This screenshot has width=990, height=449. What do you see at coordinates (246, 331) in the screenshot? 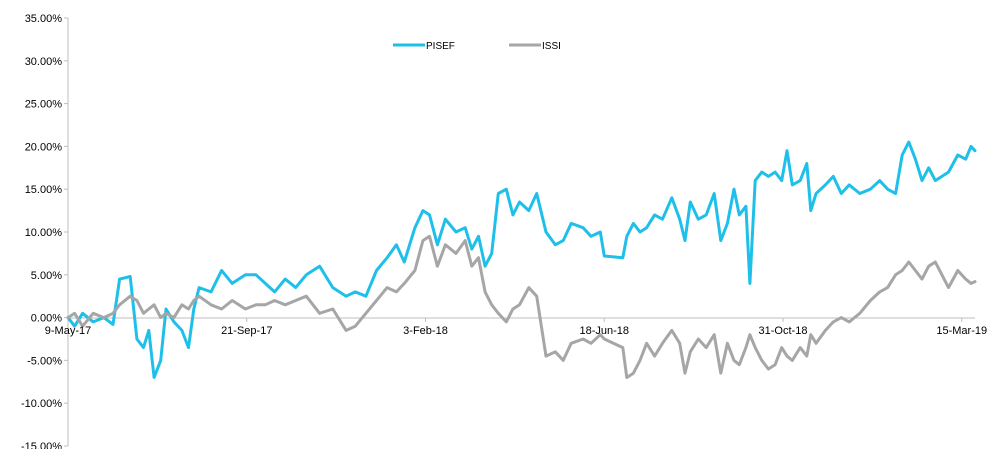
I see `x-tick-label: 21-Sep-17` at bounding box center [246, 331].